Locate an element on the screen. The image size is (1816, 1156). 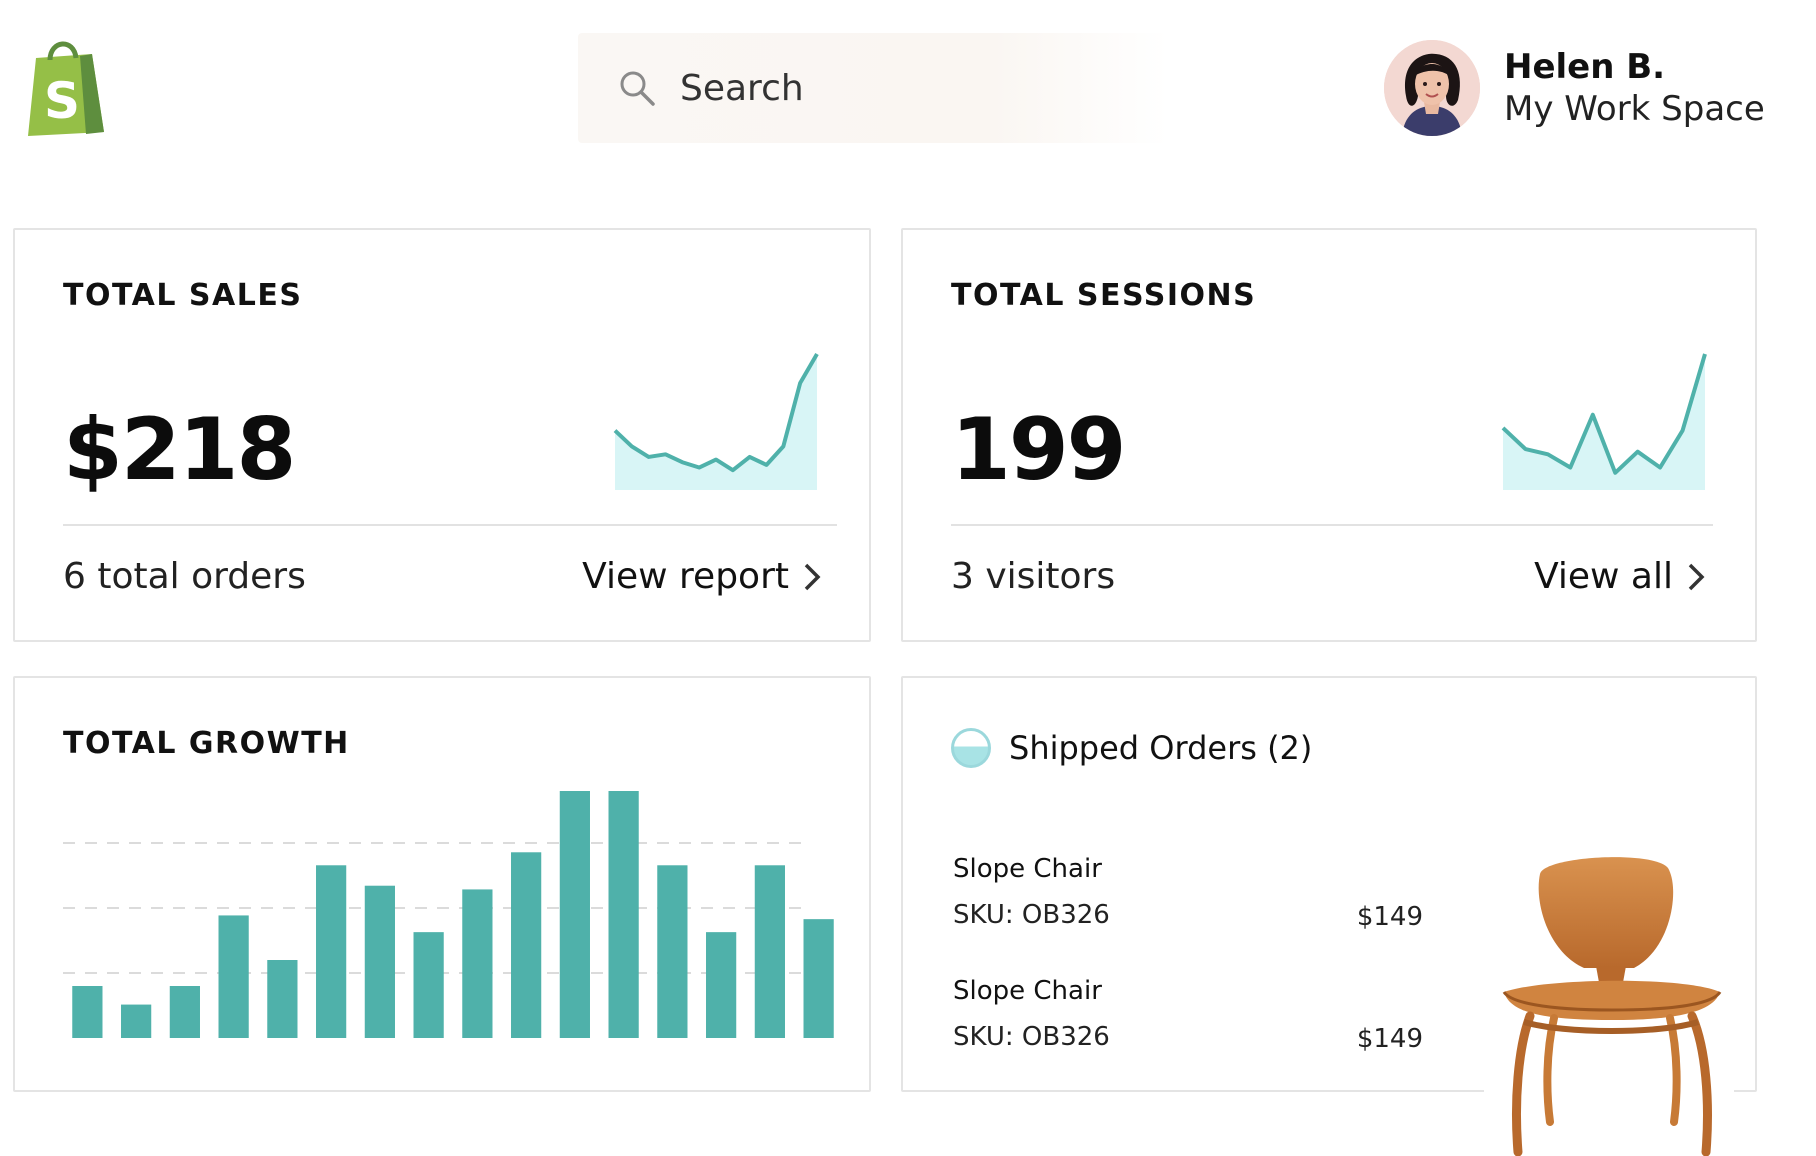
total-sales-sparkline is located at coordinates (716, 421).